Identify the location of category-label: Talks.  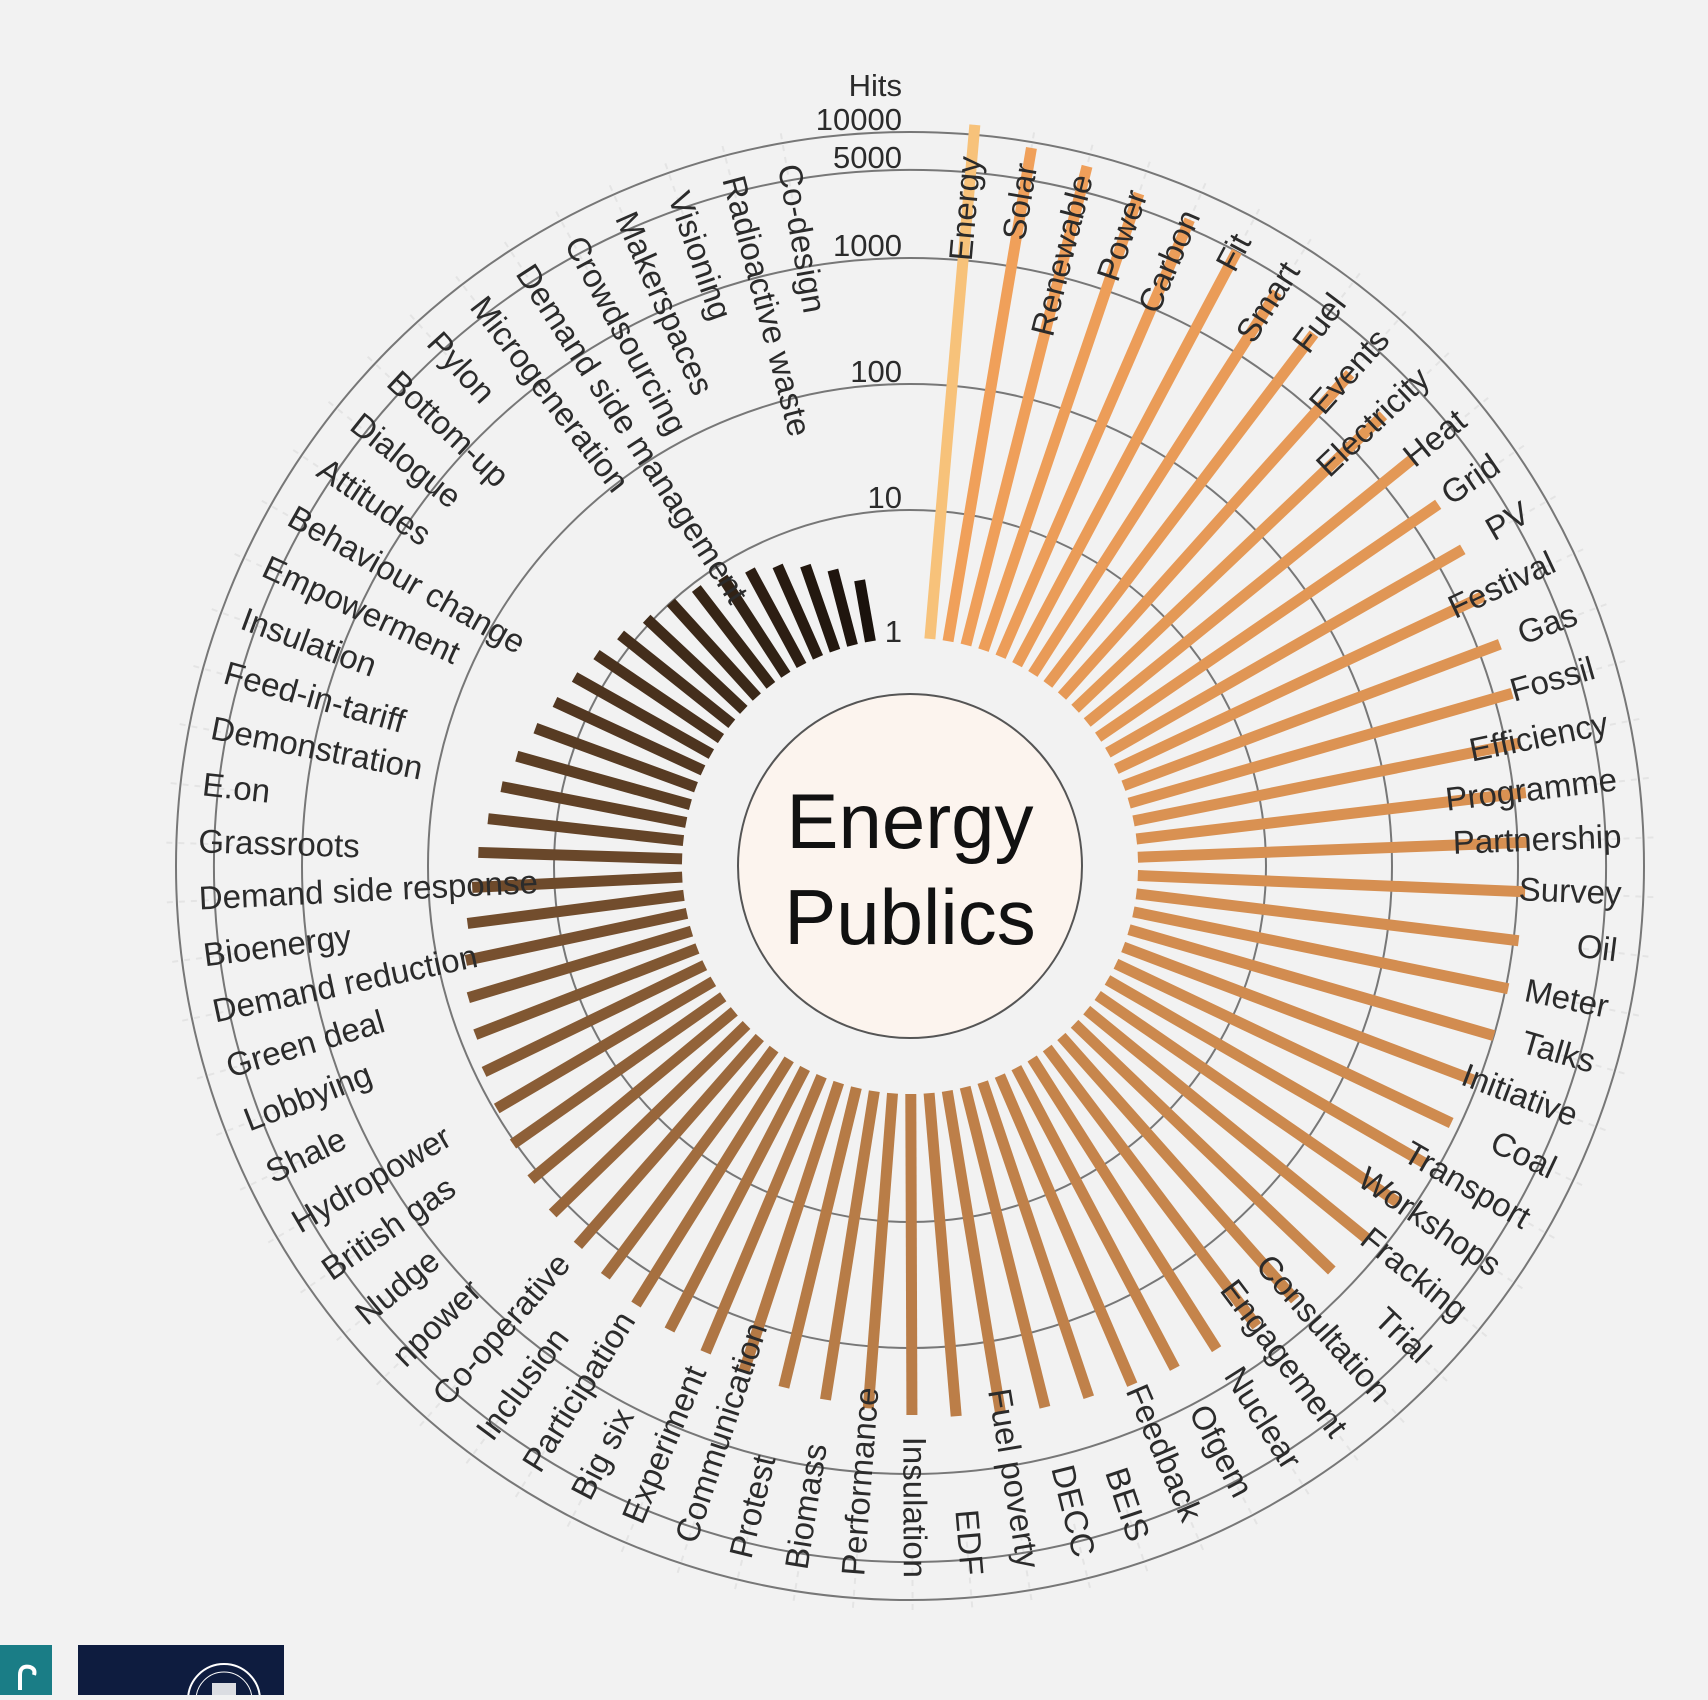
(1558, 1051).